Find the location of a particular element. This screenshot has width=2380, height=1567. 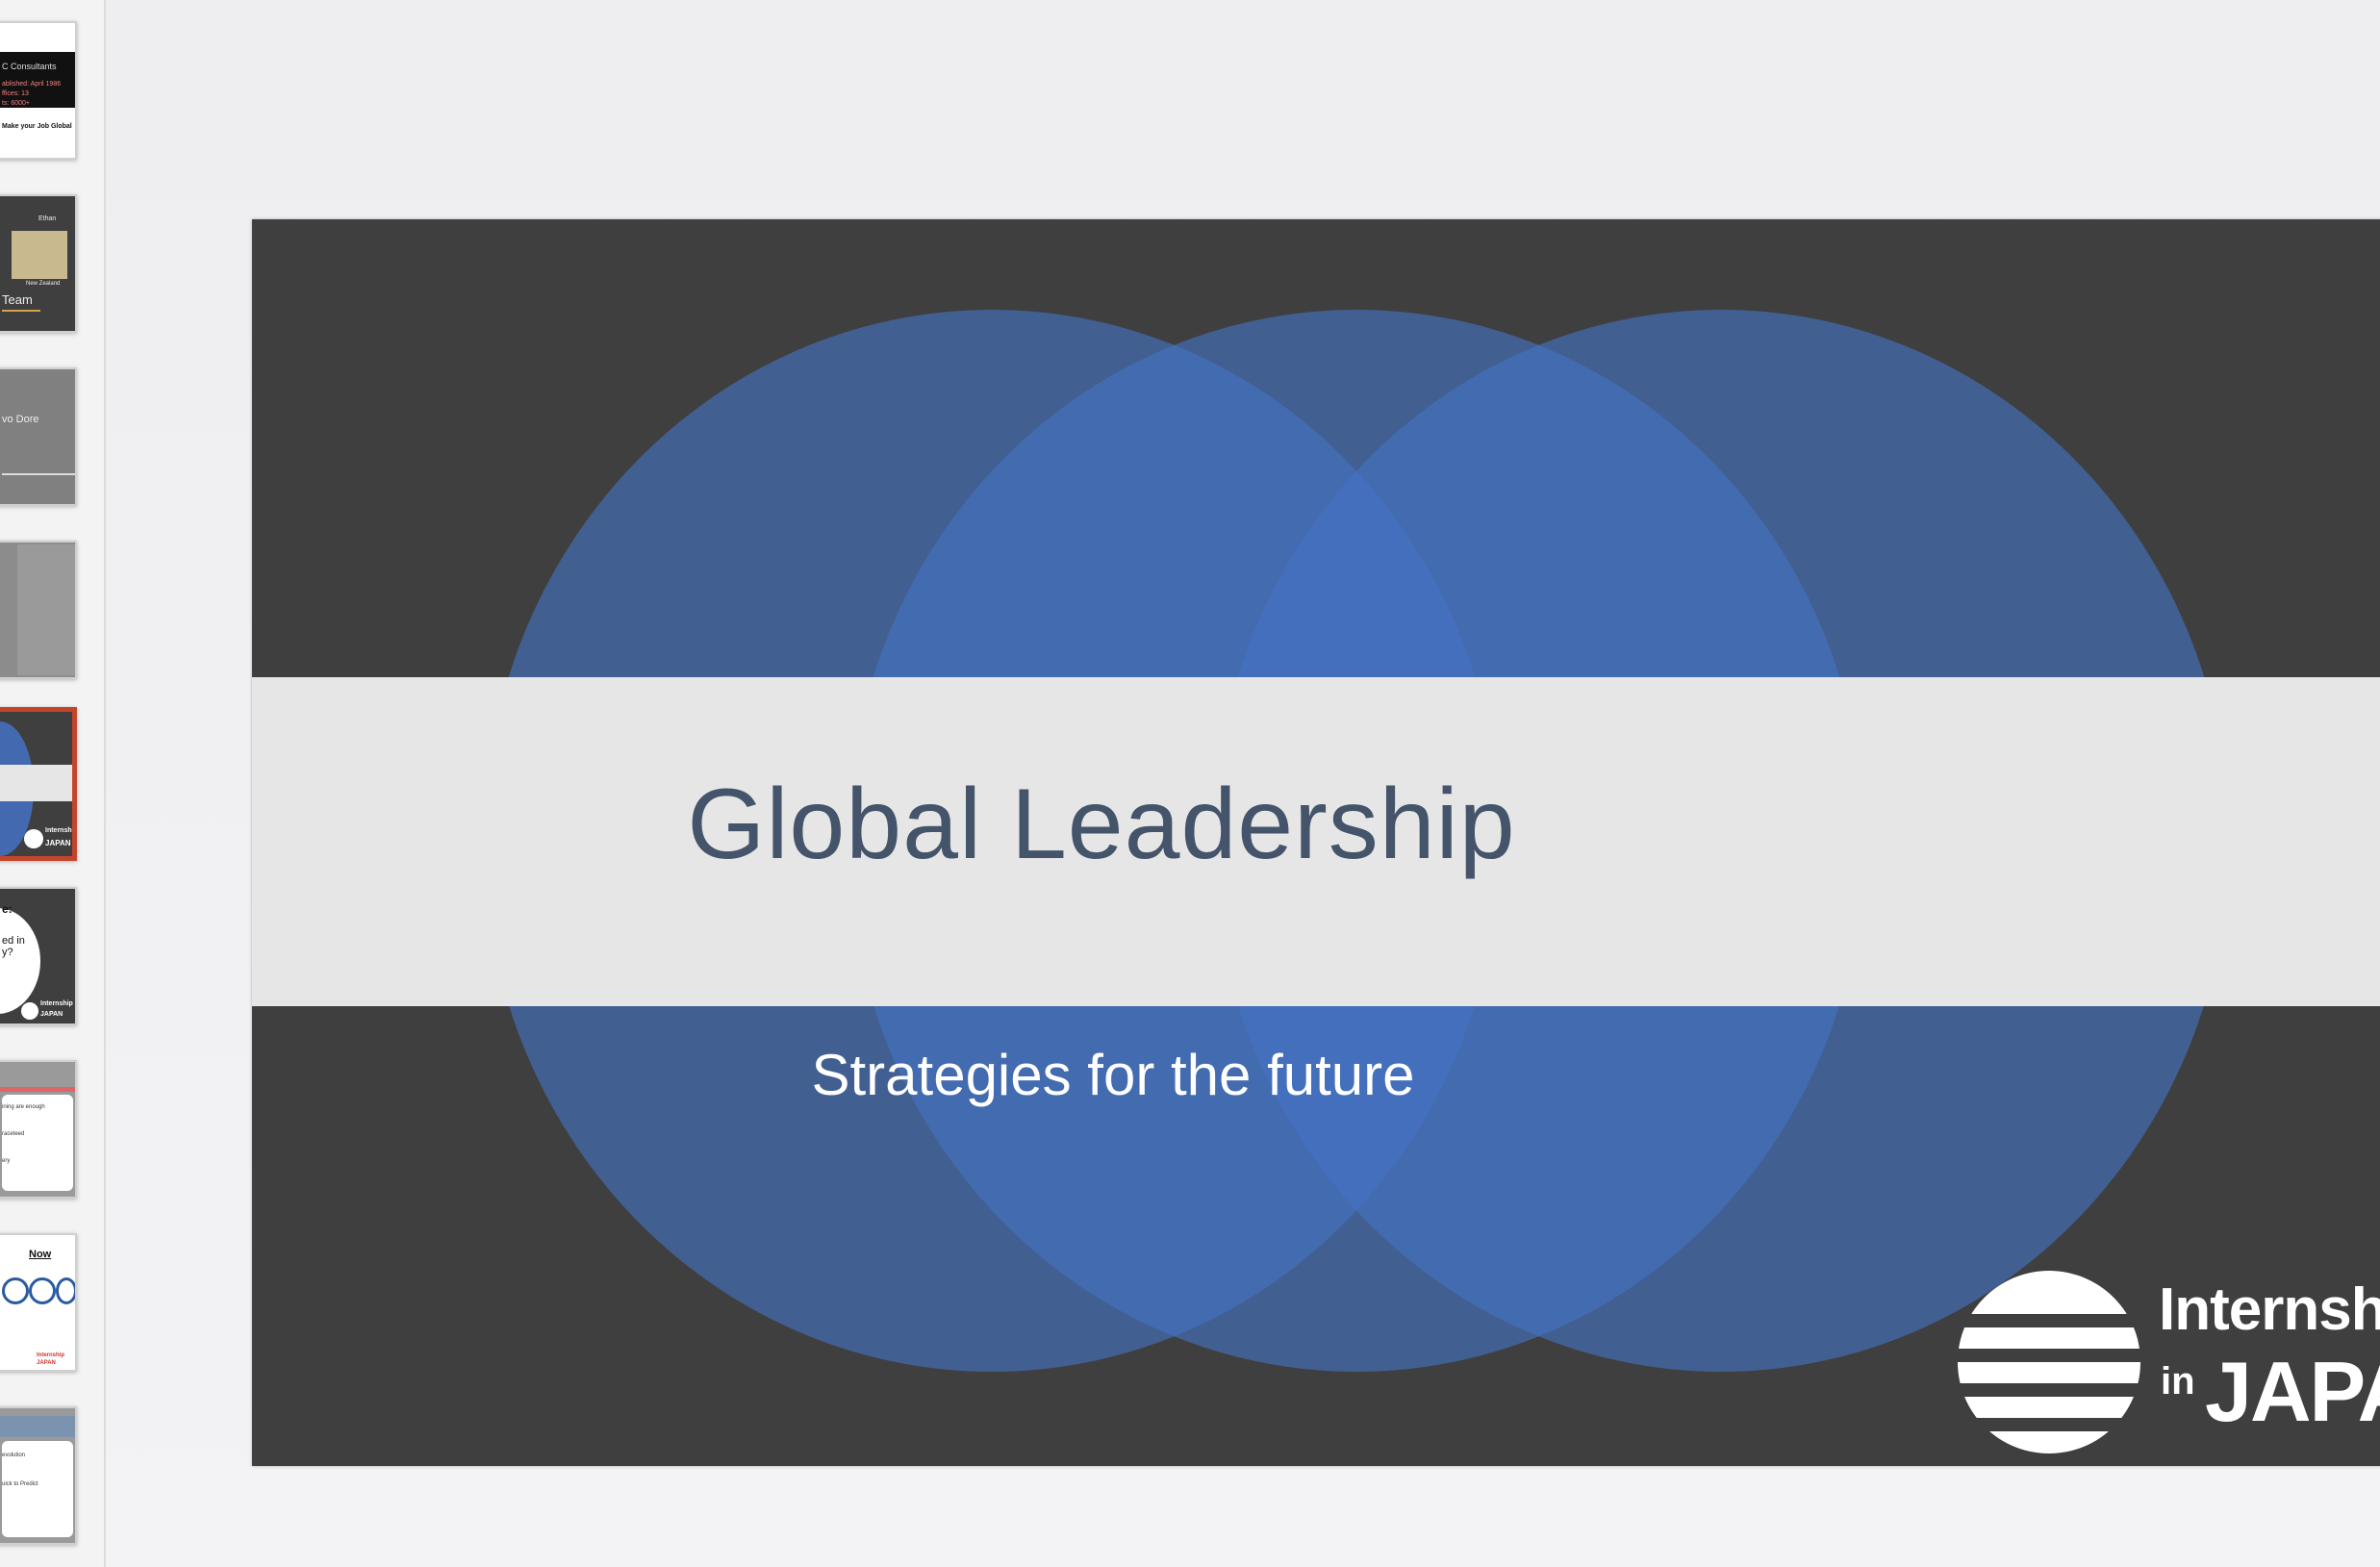

slide-title: Global Leadership is located at coordinates (1102, 824).